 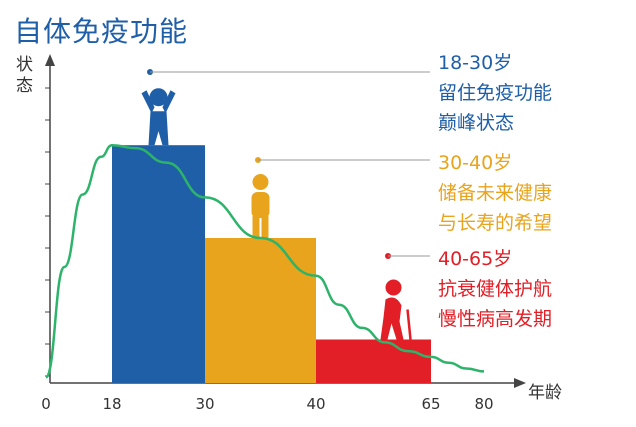 I want to click on x-axis-arrow, so click(x=520, y=383).